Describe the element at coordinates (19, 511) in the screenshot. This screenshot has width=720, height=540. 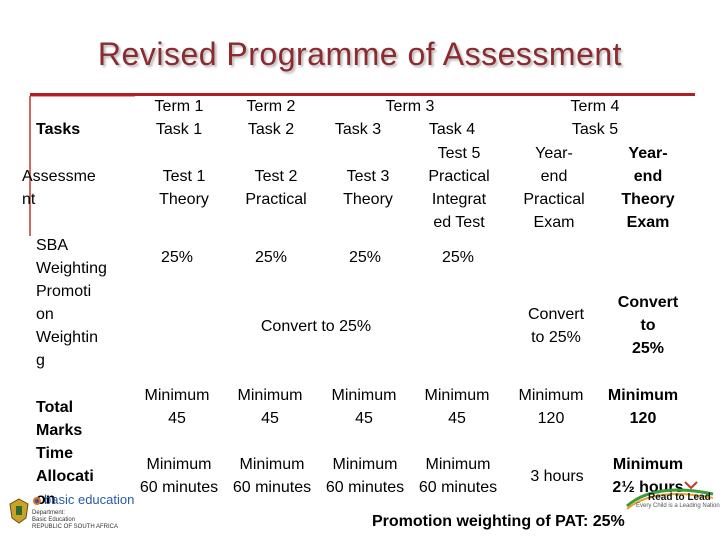
I see `coat-of-arms-icon` at that location.